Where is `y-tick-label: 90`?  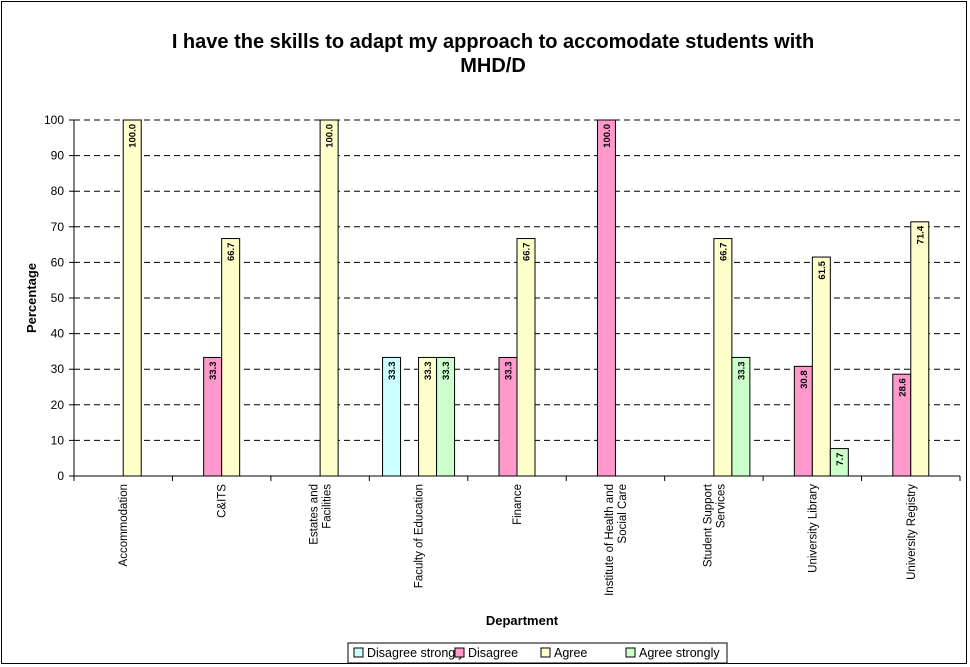
y-tick-label: 90 is located at coordinates (58, 156).